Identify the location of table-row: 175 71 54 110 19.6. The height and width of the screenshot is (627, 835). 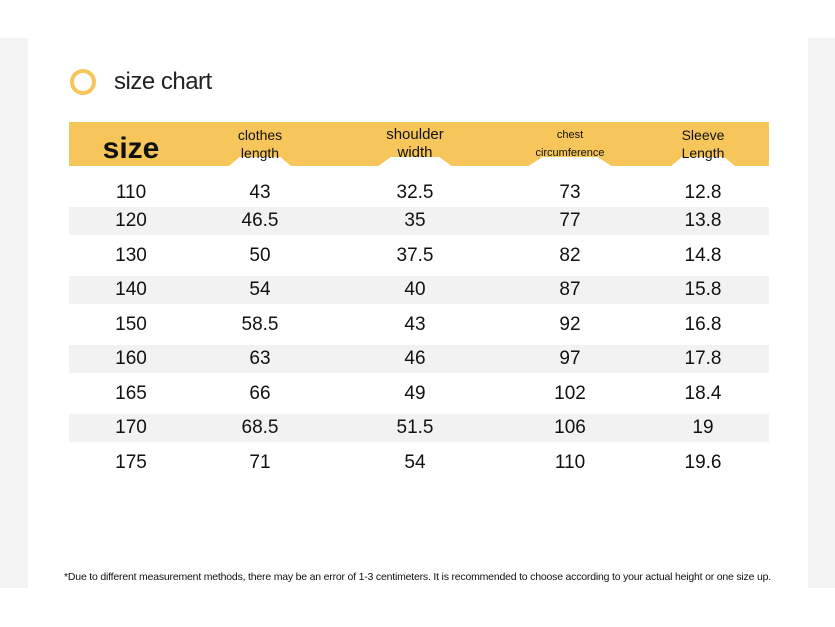
(419, 462).